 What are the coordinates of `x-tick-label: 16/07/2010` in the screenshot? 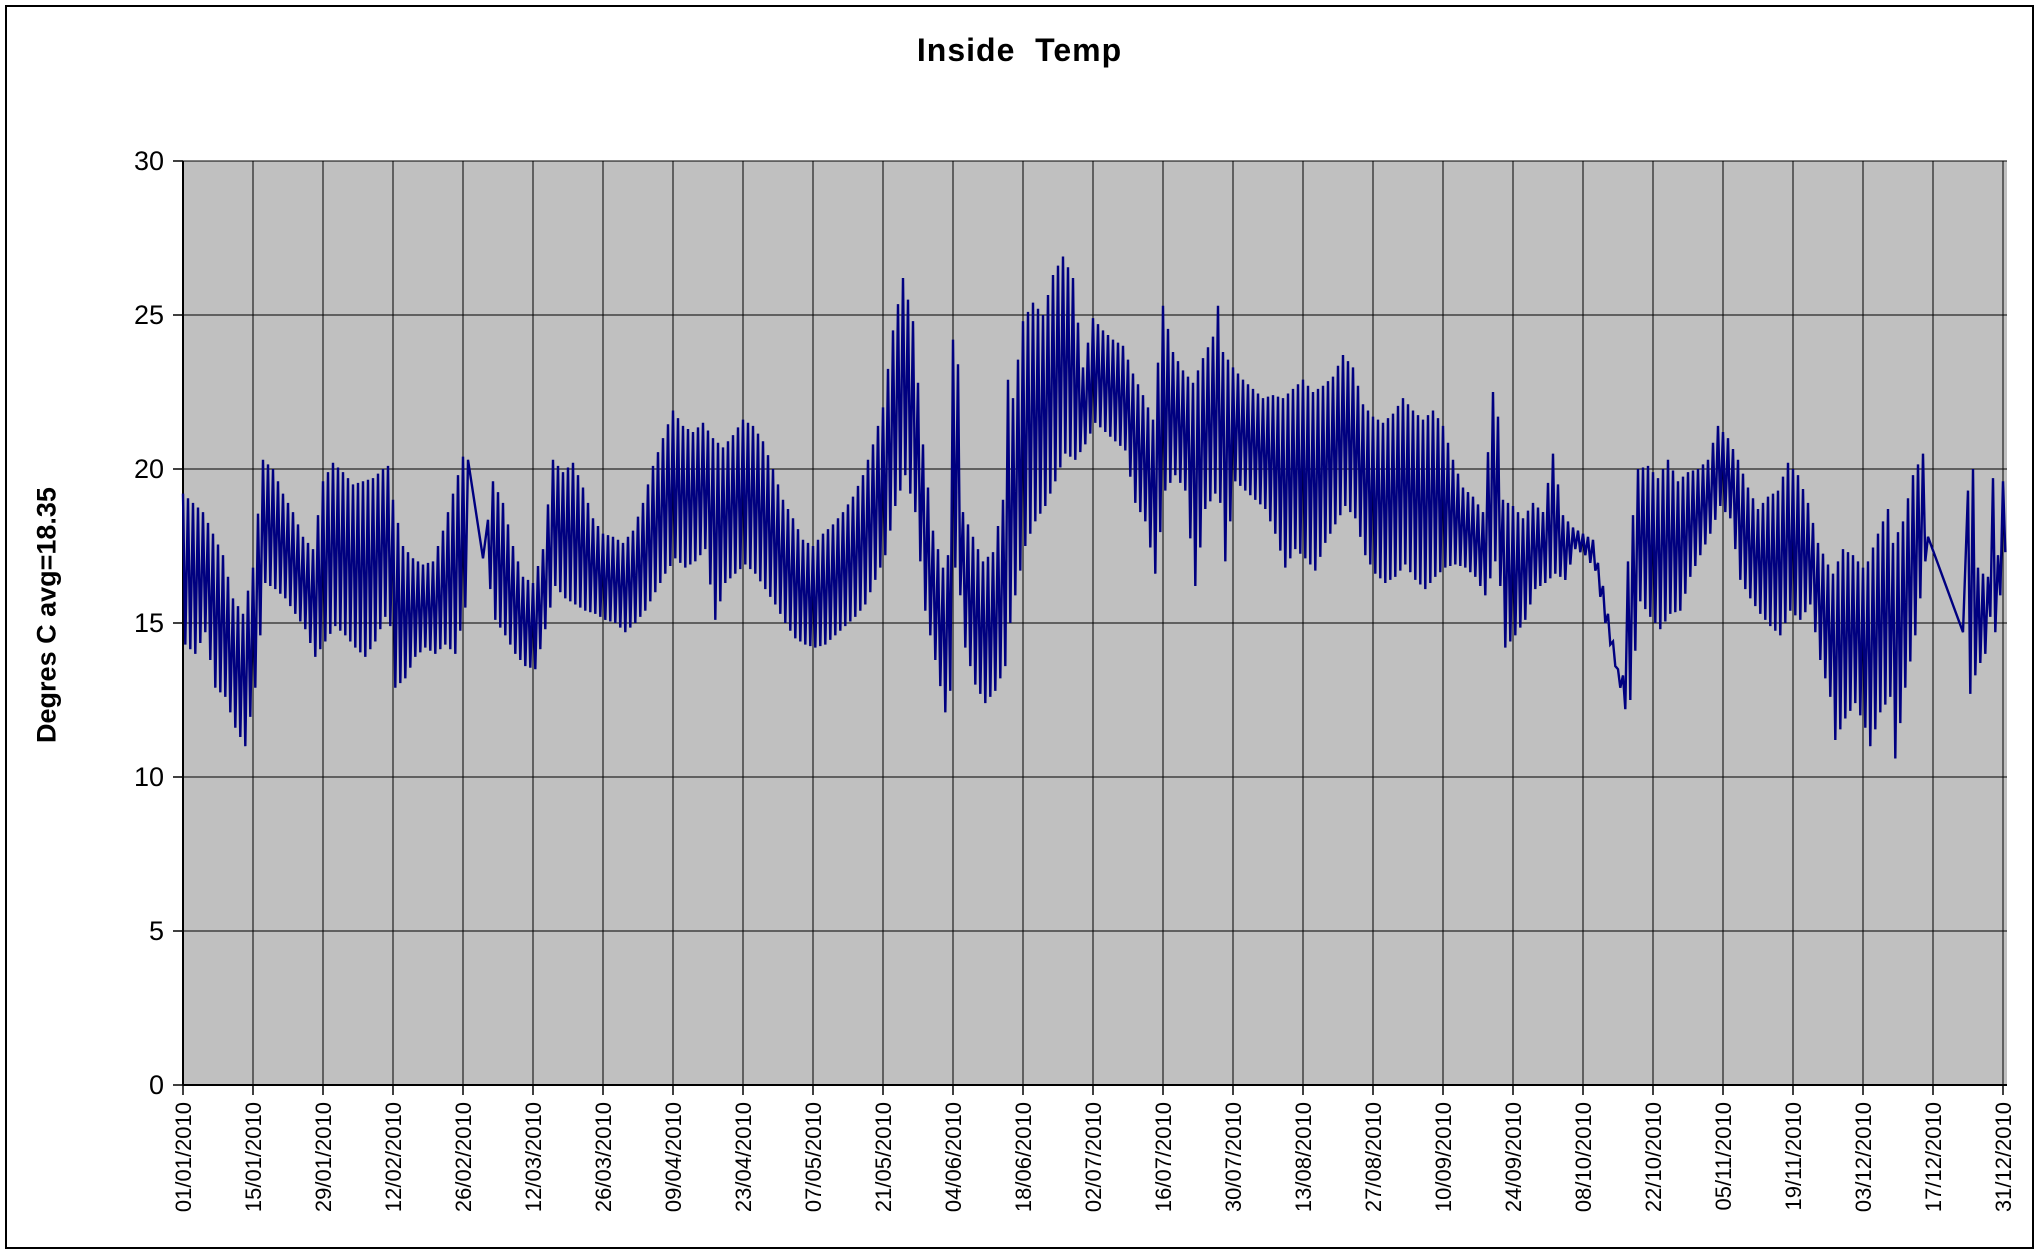 It's located at (1163, 1157).